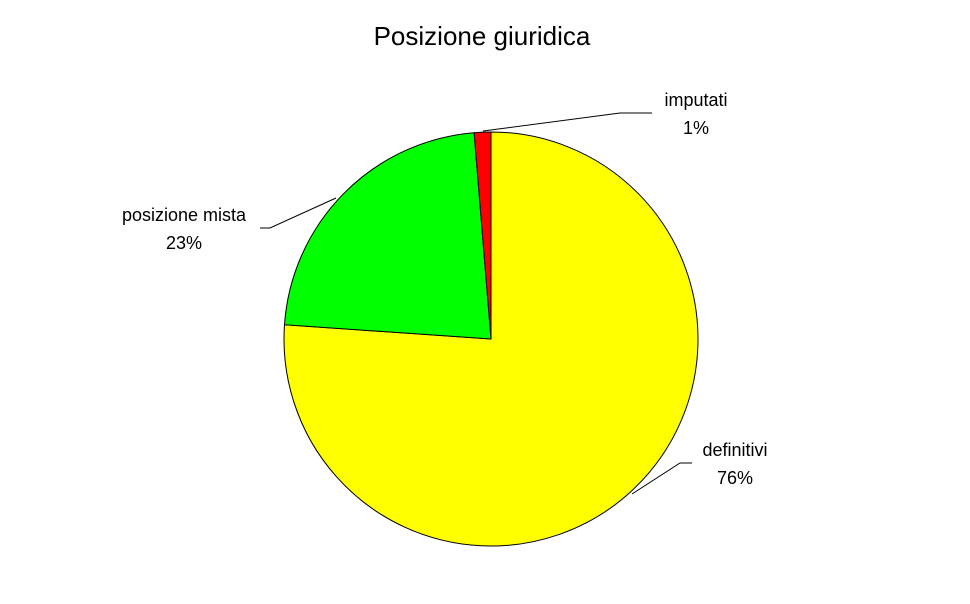 The image size is (970, 604). I want to click on percent-imputati: 1%, so click(696, 128).